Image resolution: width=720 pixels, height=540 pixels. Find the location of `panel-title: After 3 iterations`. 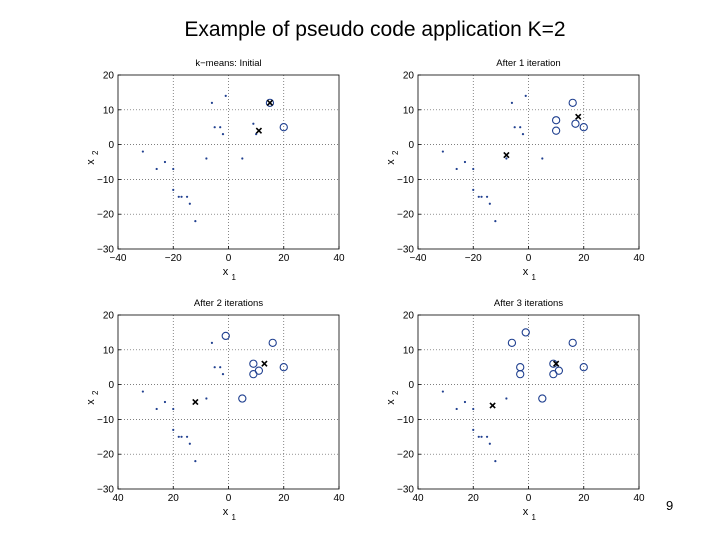

panel-title: After 3 iterations is located at coordinates (528, 303).